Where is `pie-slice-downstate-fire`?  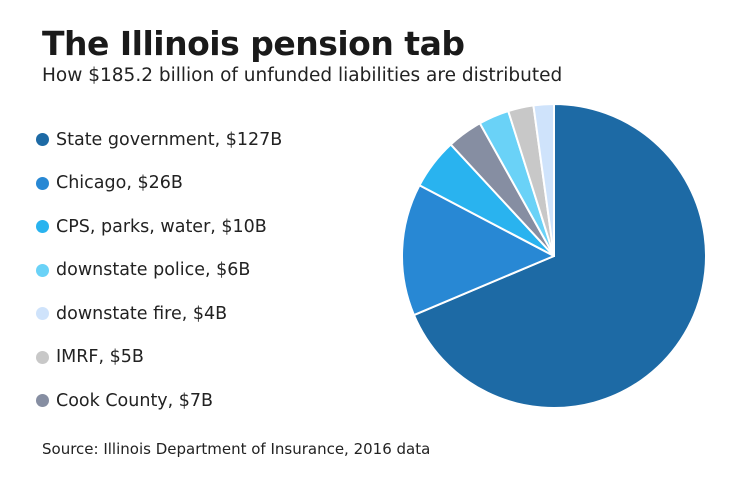 pie-slice-downstate-fire is located at coordinates (543, 180).